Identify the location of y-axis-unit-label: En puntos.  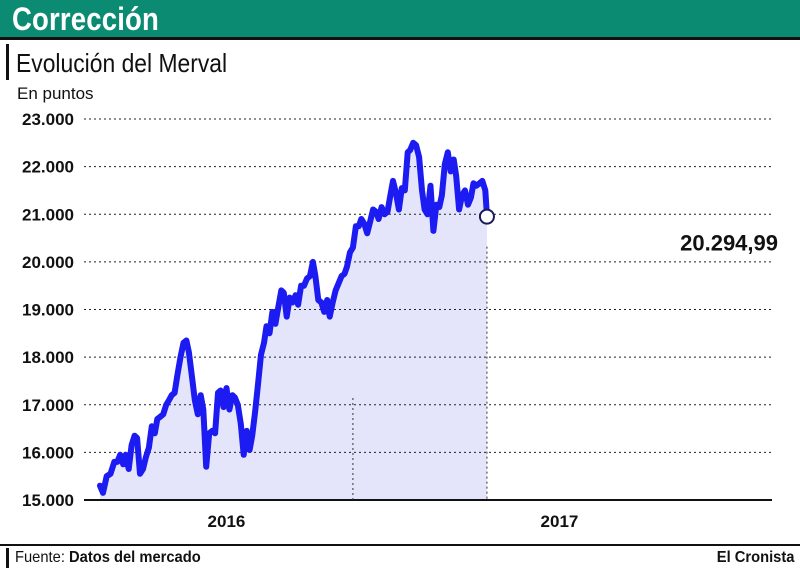
(55, 93).